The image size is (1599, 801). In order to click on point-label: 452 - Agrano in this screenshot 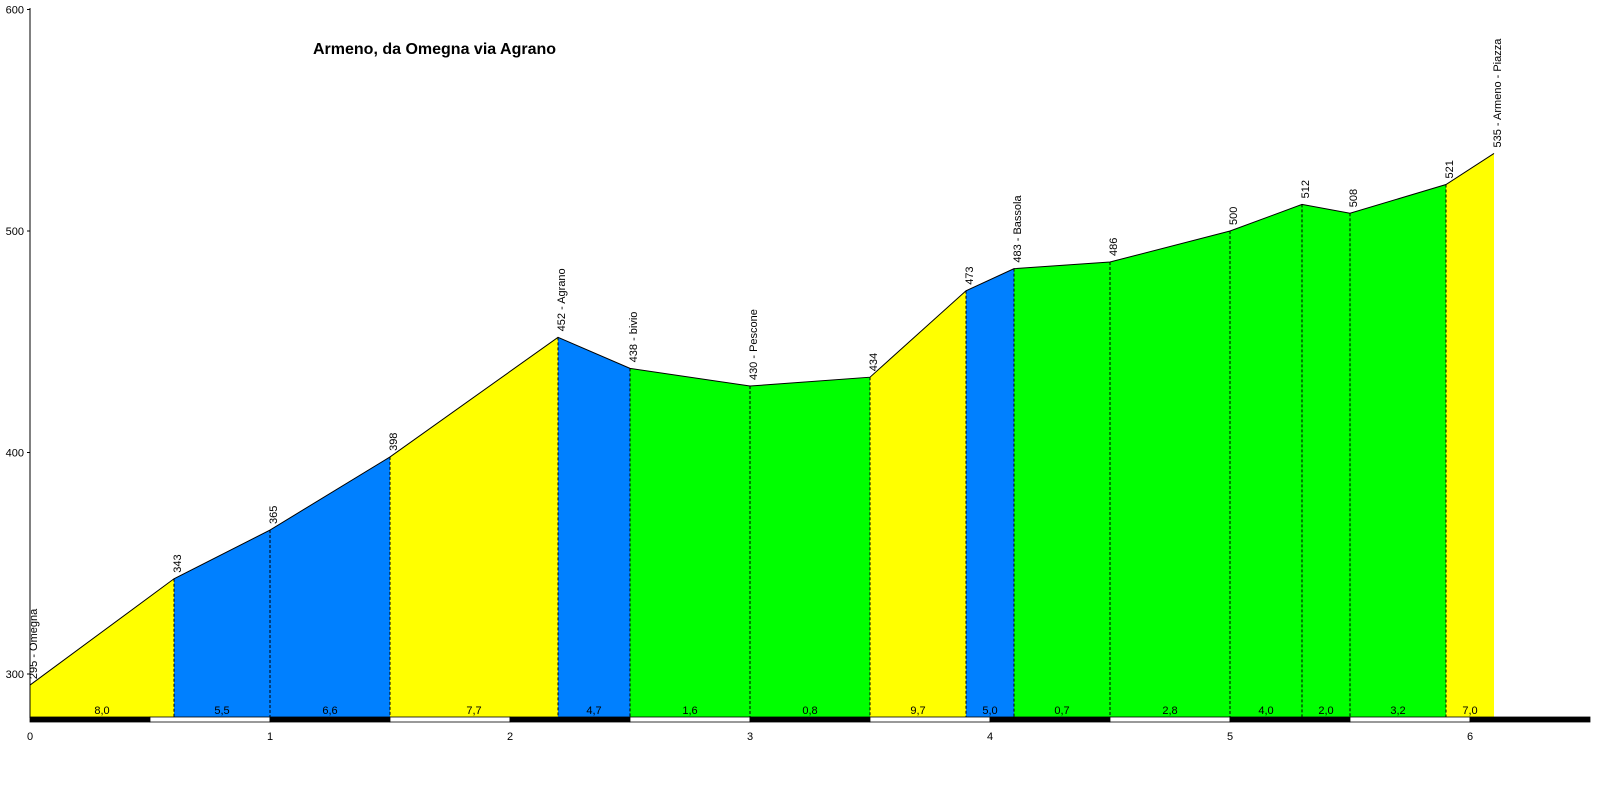, I will do `click(562, 299)`.